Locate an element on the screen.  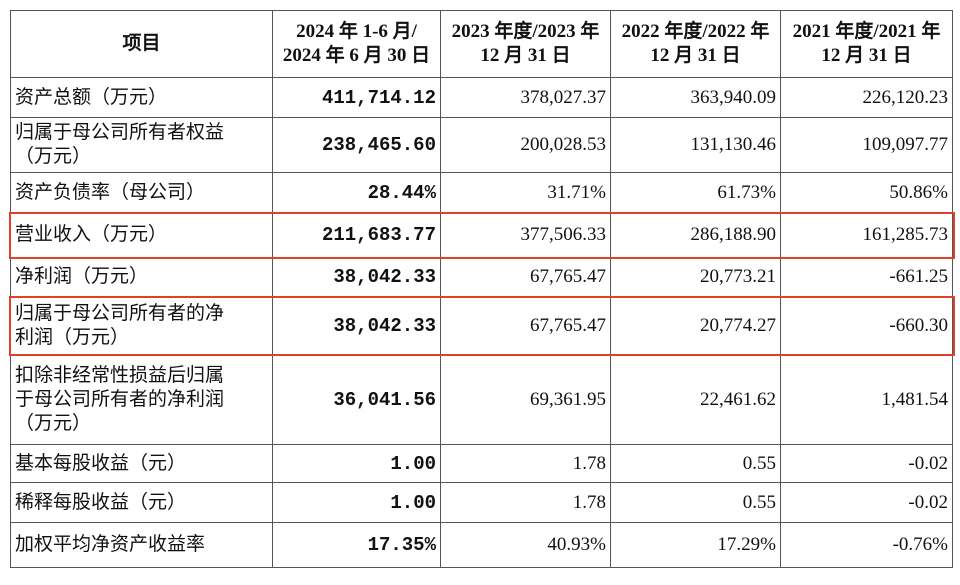
cell-line: 项目 is located at coordinates (141, 43).